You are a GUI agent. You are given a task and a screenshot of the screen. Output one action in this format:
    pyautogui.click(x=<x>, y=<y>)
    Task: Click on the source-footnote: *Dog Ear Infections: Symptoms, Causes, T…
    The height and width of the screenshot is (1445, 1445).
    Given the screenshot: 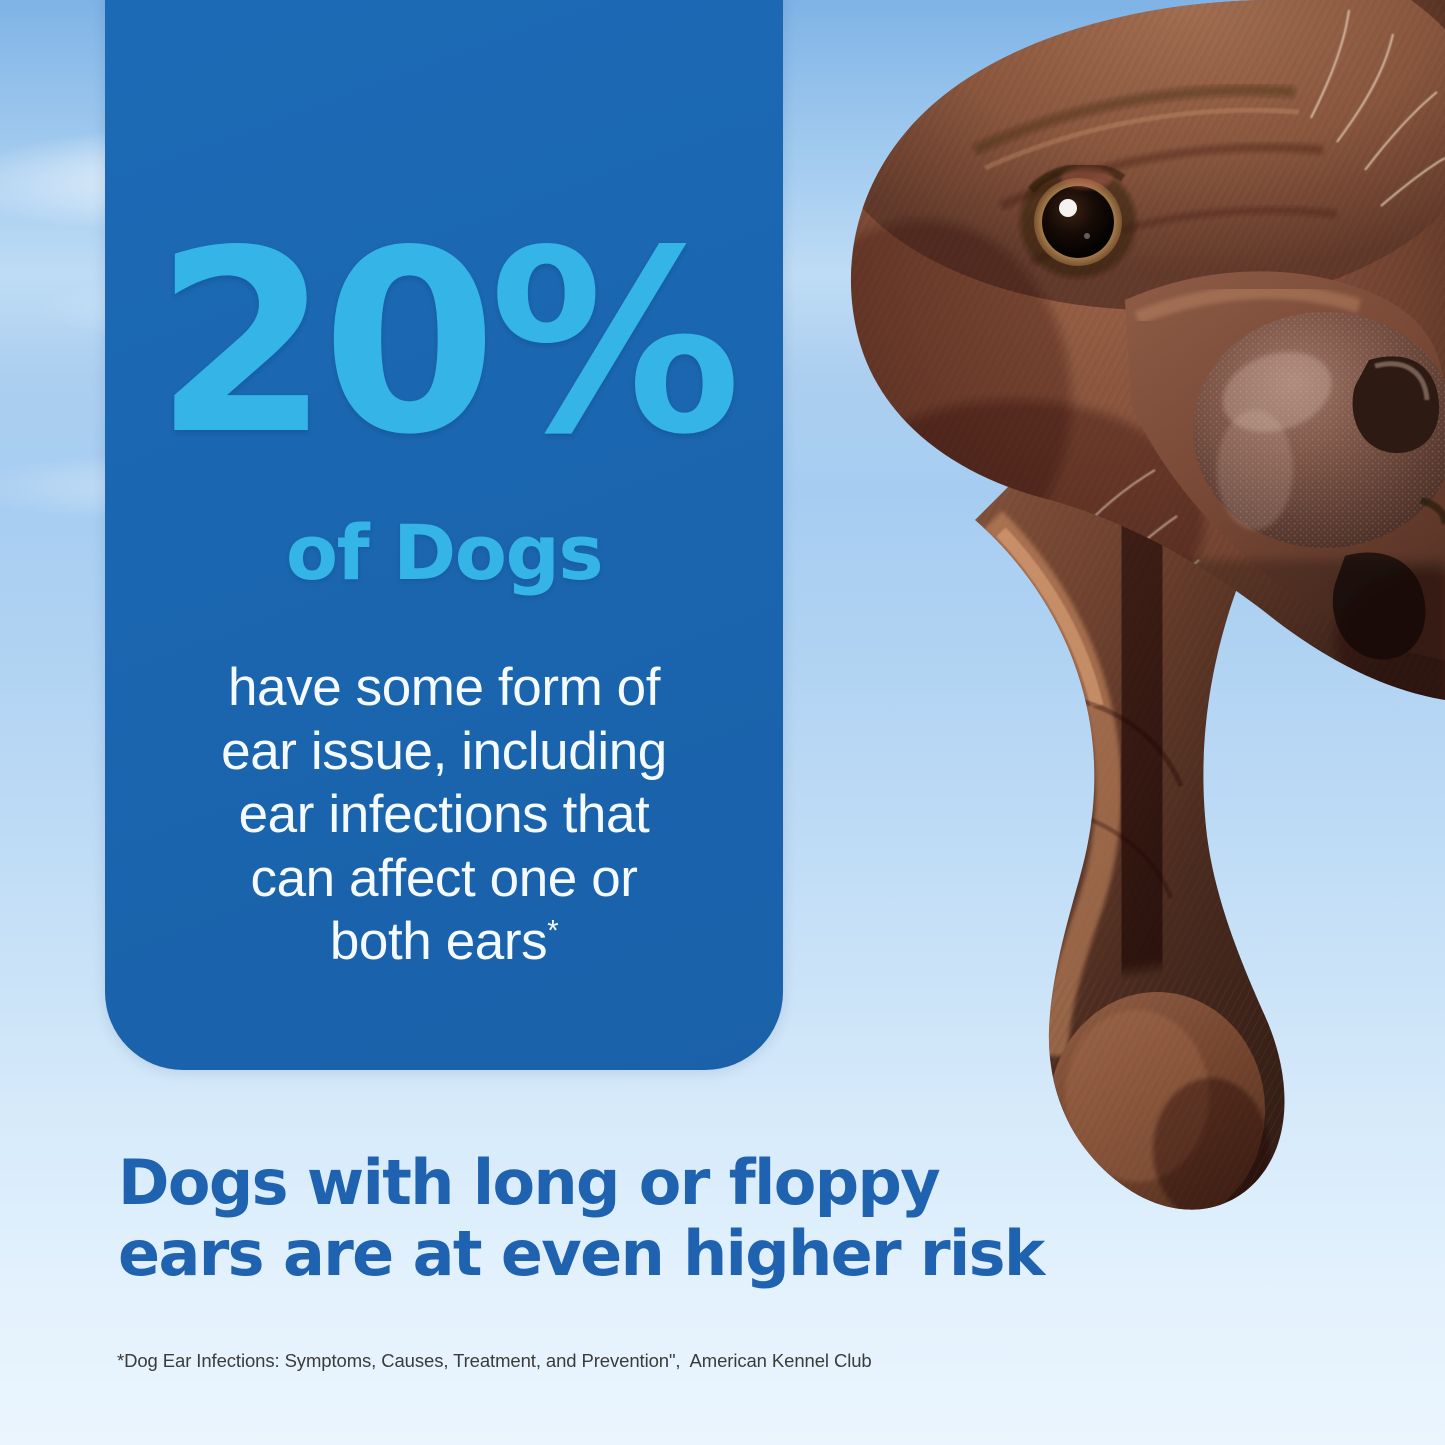 What is the action you would take?
    pyautogui.click(x=494, y=1360)
    